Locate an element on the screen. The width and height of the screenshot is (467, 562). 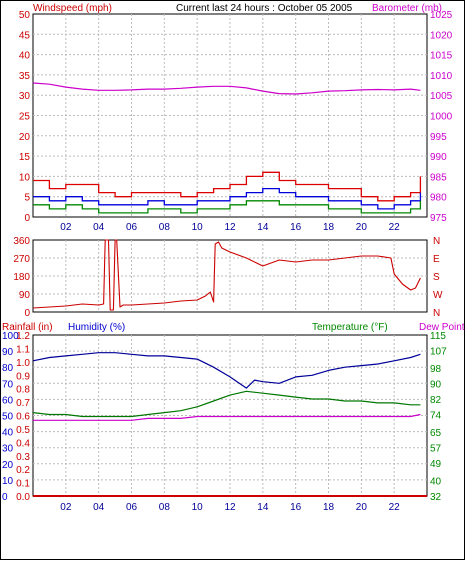
temperature-tick-label: 74 is located at coordinates (436, 416).